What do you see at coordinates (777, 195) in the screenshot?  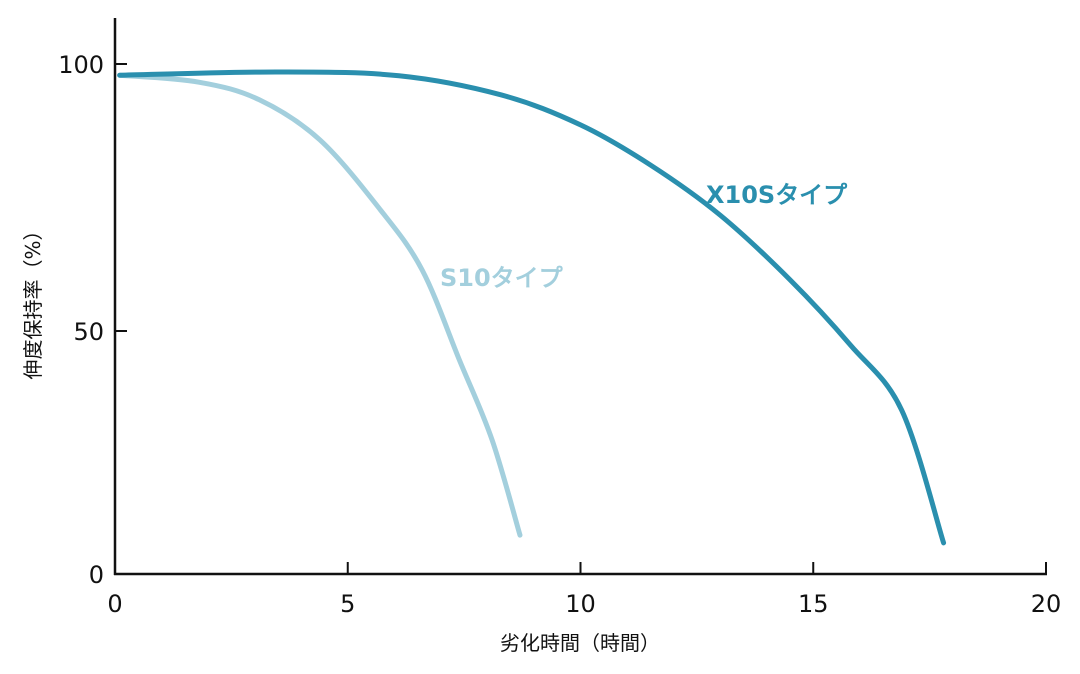 I see `series-label-x10s: X10Sタイプ` at bounding box center [777, 195].